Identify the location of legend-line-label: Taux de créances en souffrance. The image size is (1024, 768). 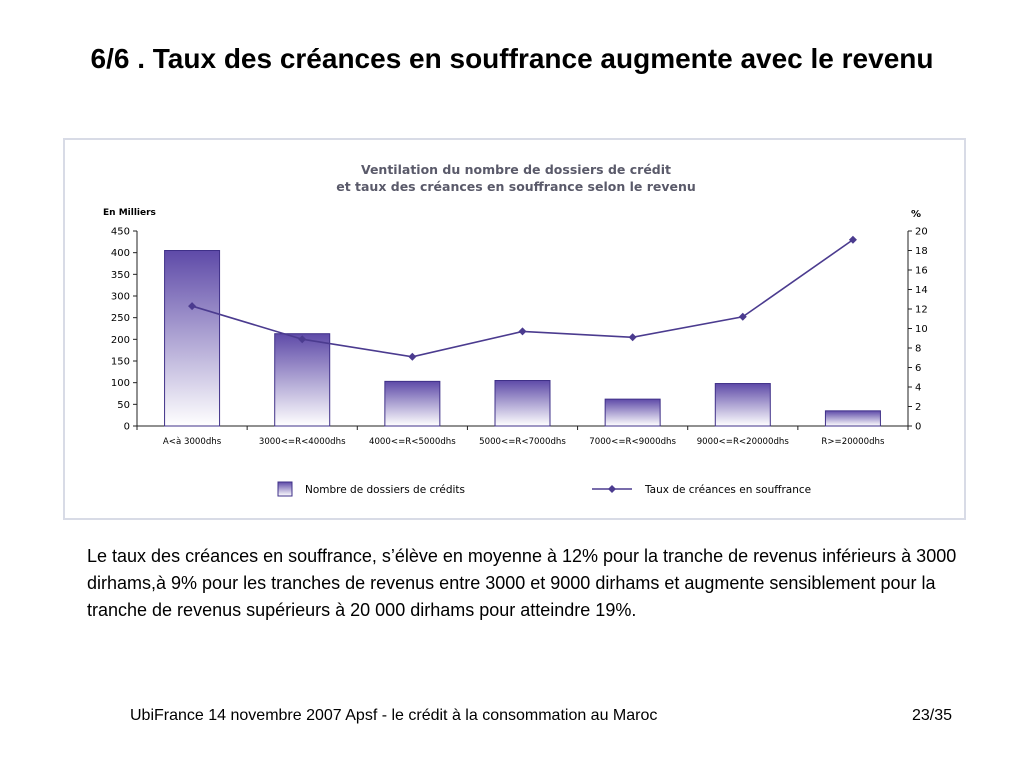
(727, 490).